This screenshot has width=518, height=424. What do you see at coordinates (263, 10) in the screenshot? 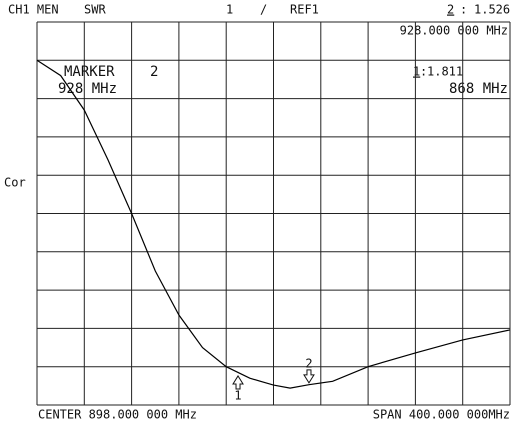
I see `scale-sep: /` at bounding box center [263, 10].